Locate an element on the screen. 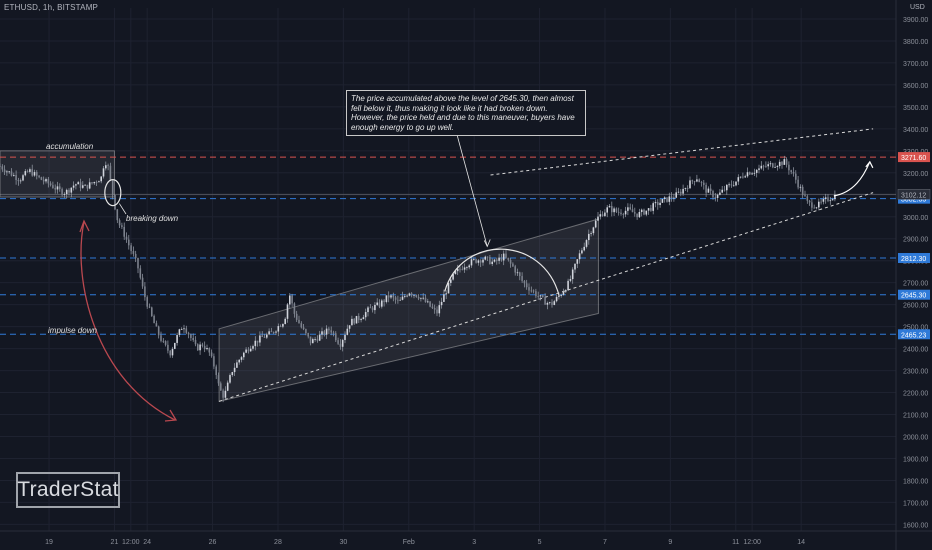 This screenshot has height=550, width=932. y-tick-label: 1700.00 is located at coordinates (915, 503).